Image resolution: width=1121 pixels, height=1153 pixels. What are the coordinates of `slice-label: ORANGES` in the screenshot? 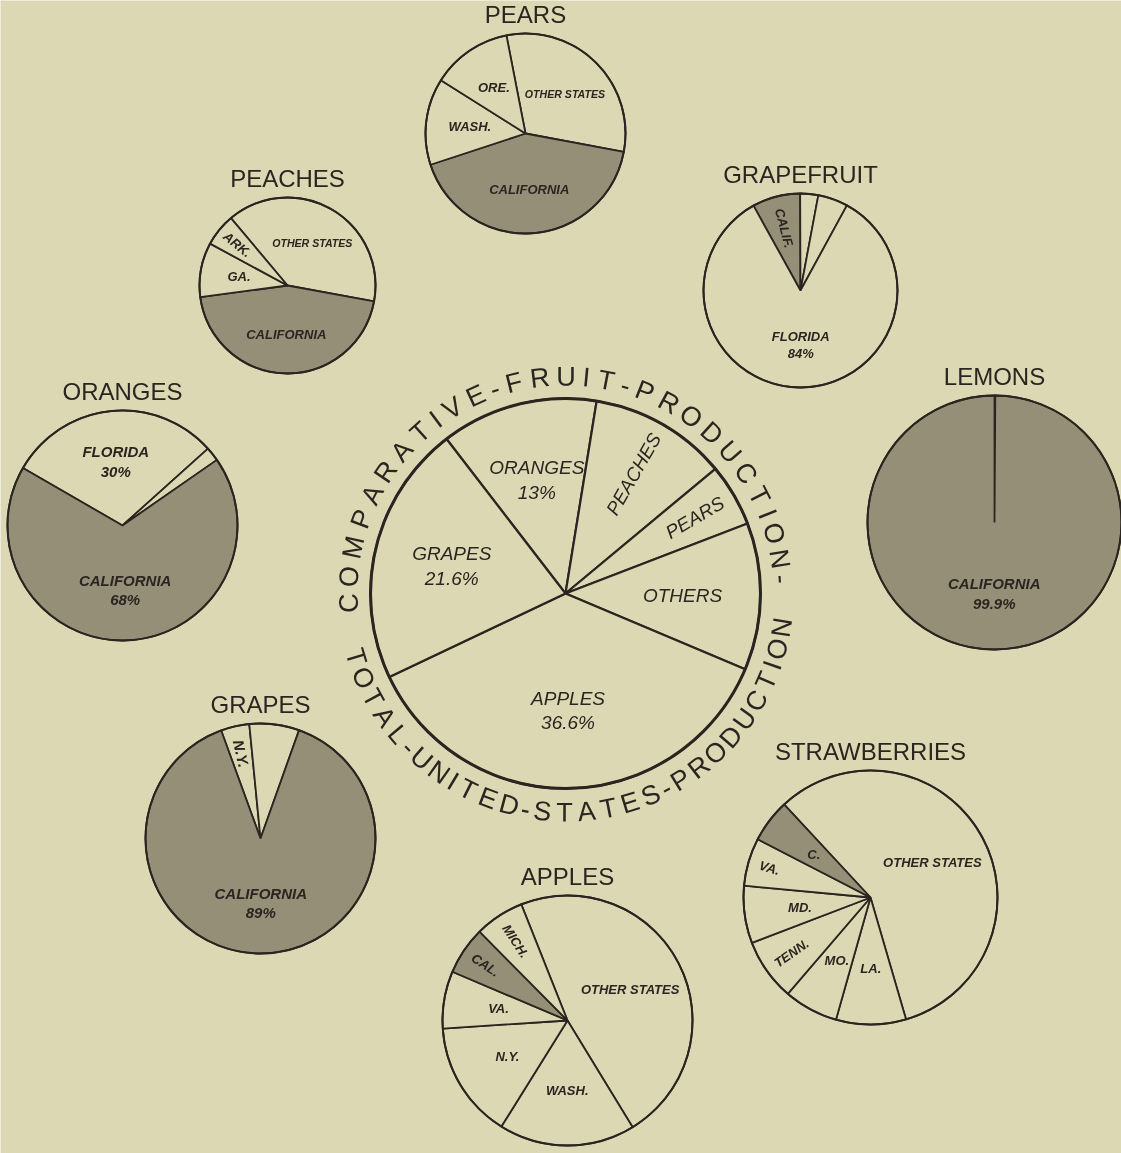 It's located at (537, 468).